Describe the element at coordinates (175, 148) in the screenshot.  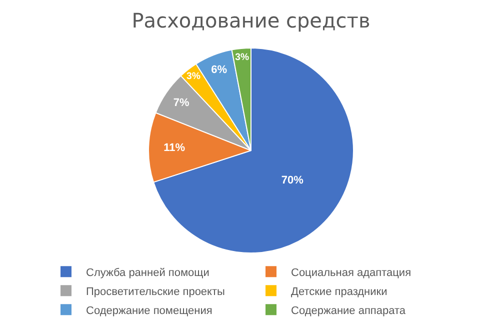
I see `data-label: 11%` at that location.